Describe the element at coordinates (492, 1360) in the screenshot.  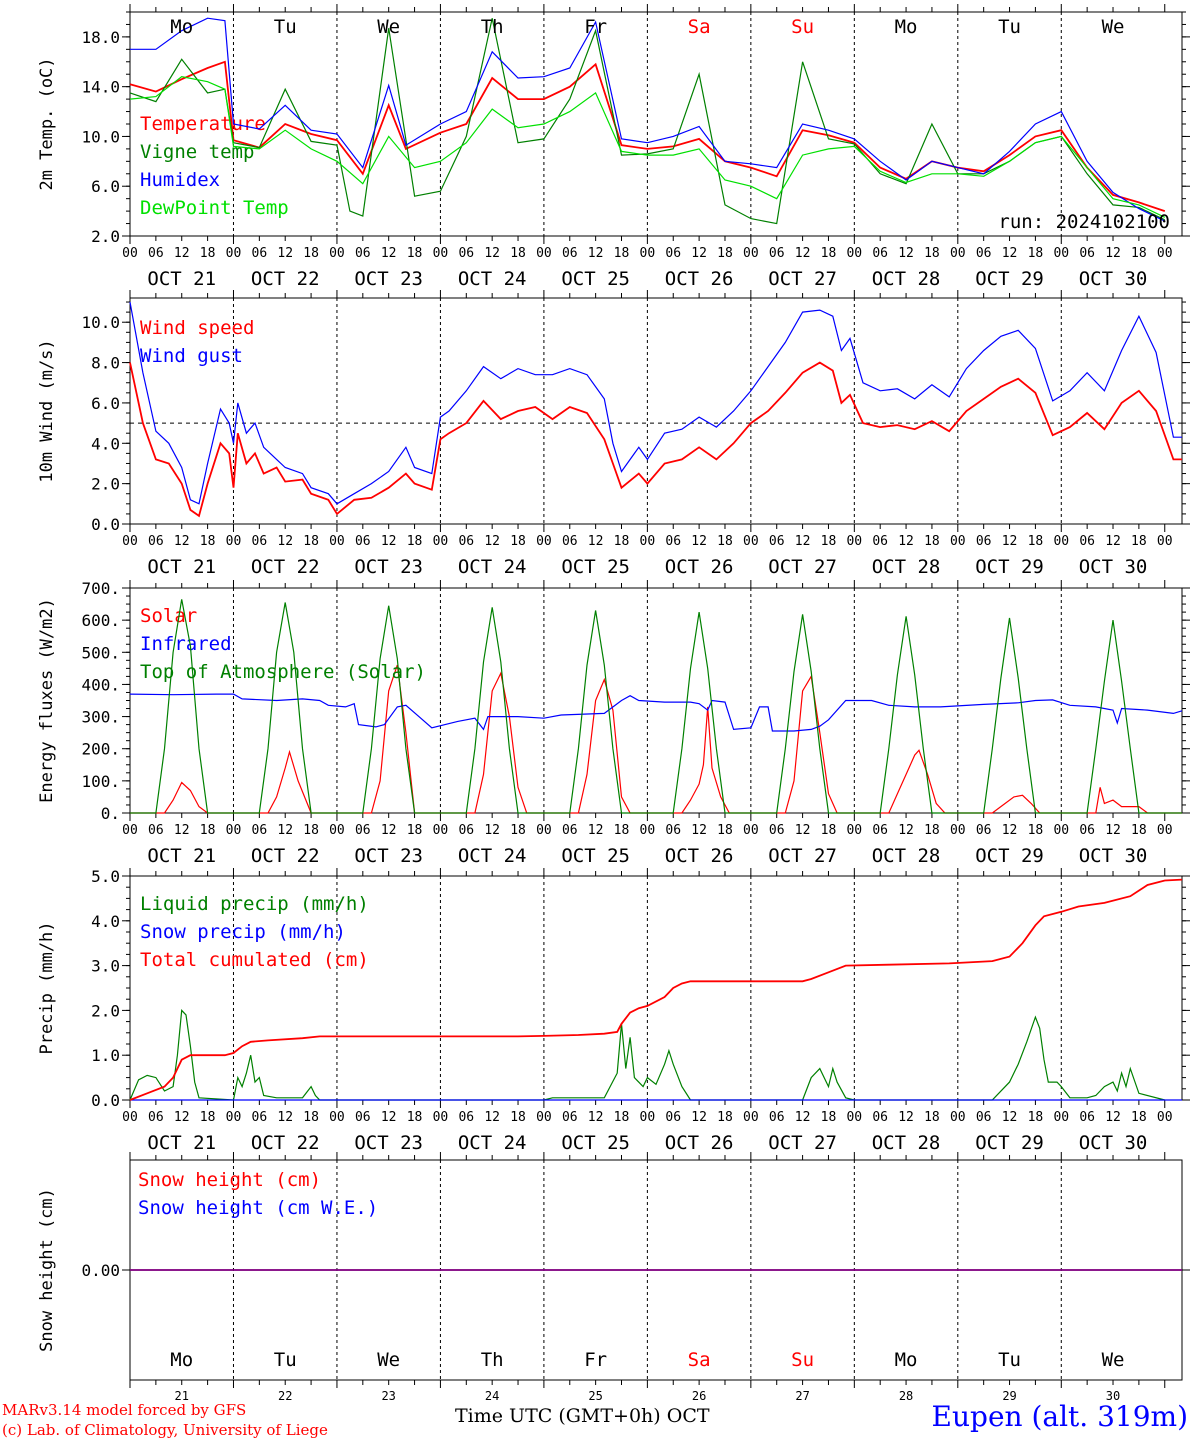
I see `weekday-label: Th` at that location.